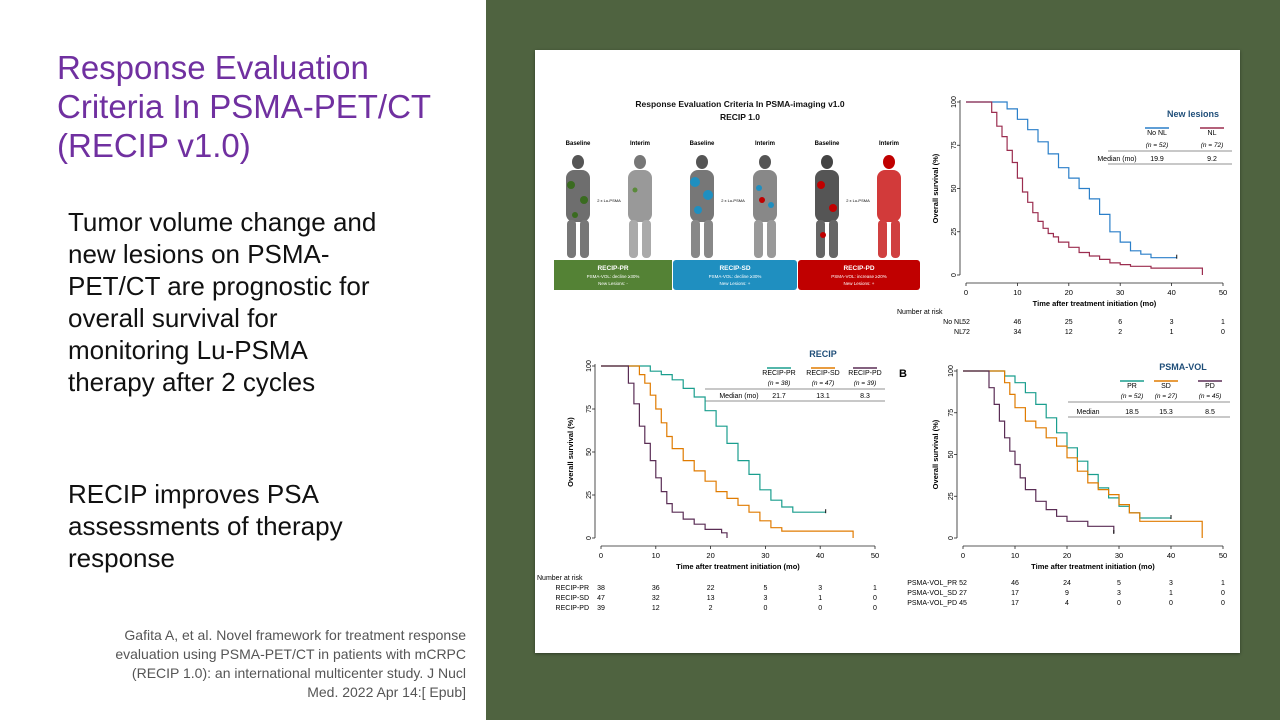 The image size is (1280, 720). Describe the element at coordinates (779, 383) in the screenshot. I see `legend-n: (n = 38)` at that location.